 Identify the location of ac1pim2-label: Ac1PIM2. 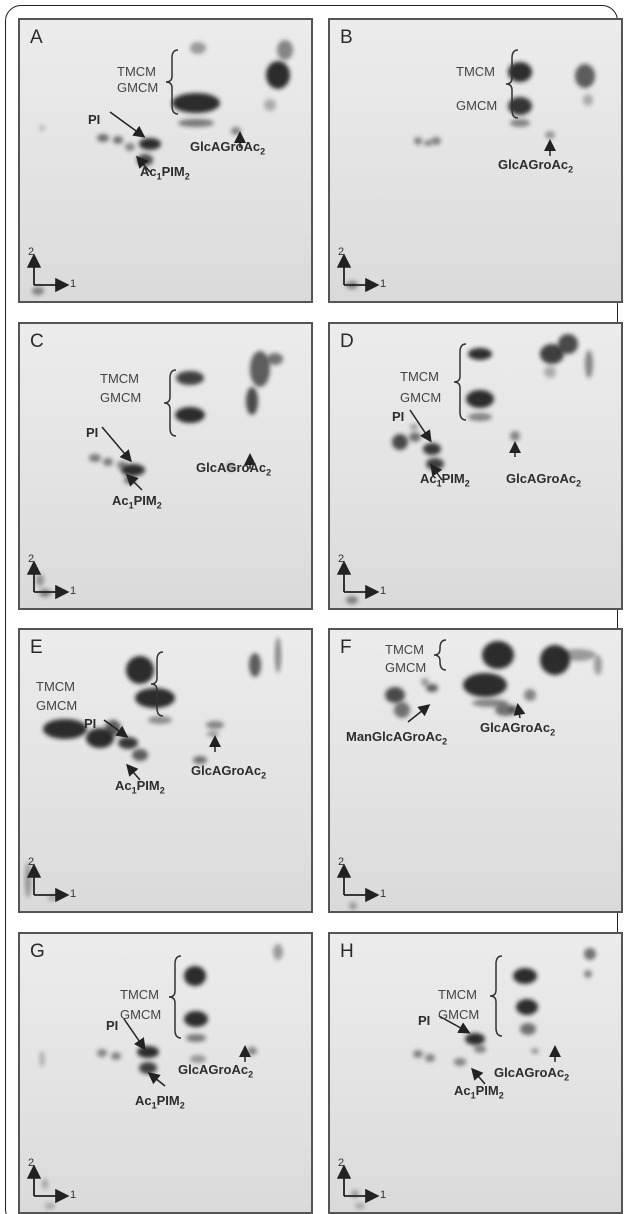
(165, 173).